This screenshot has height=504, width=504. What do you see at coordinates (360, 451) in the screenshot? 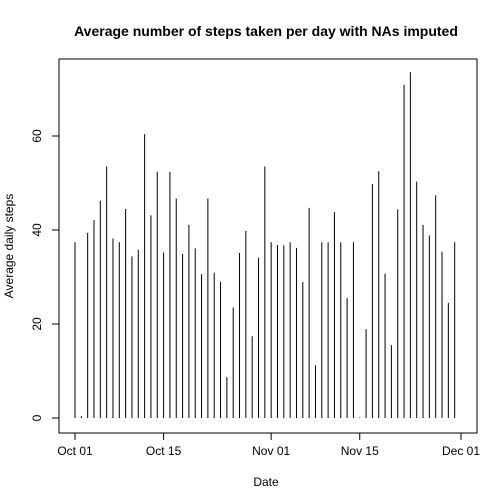
I see `x-tick-label: Nov 15` at bounding box center [360, 451].